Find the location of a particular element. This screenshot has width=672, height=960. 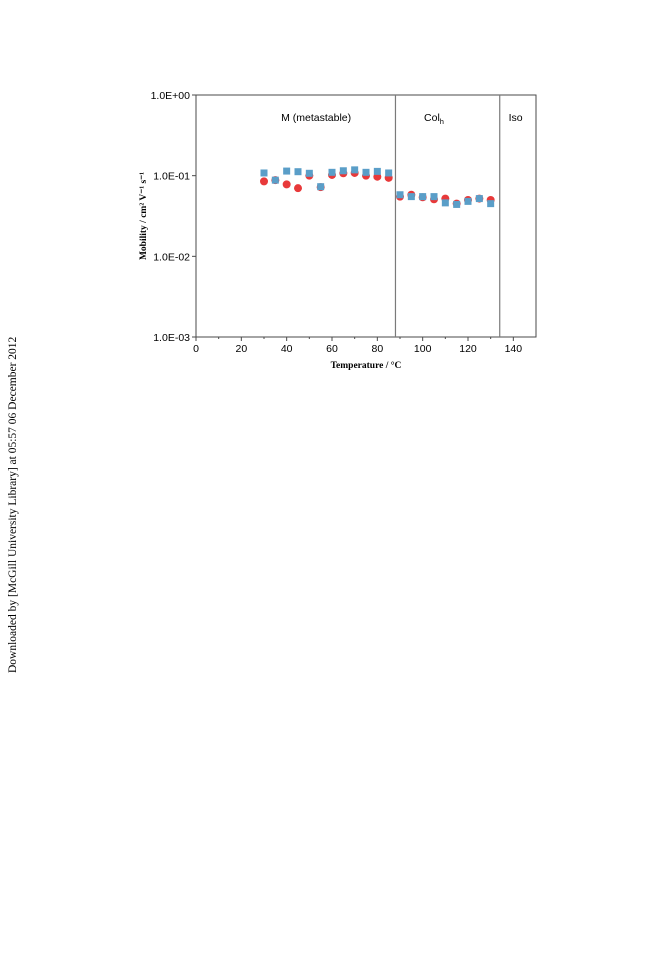

phase-boundaries is located at coordinates (447, 216).